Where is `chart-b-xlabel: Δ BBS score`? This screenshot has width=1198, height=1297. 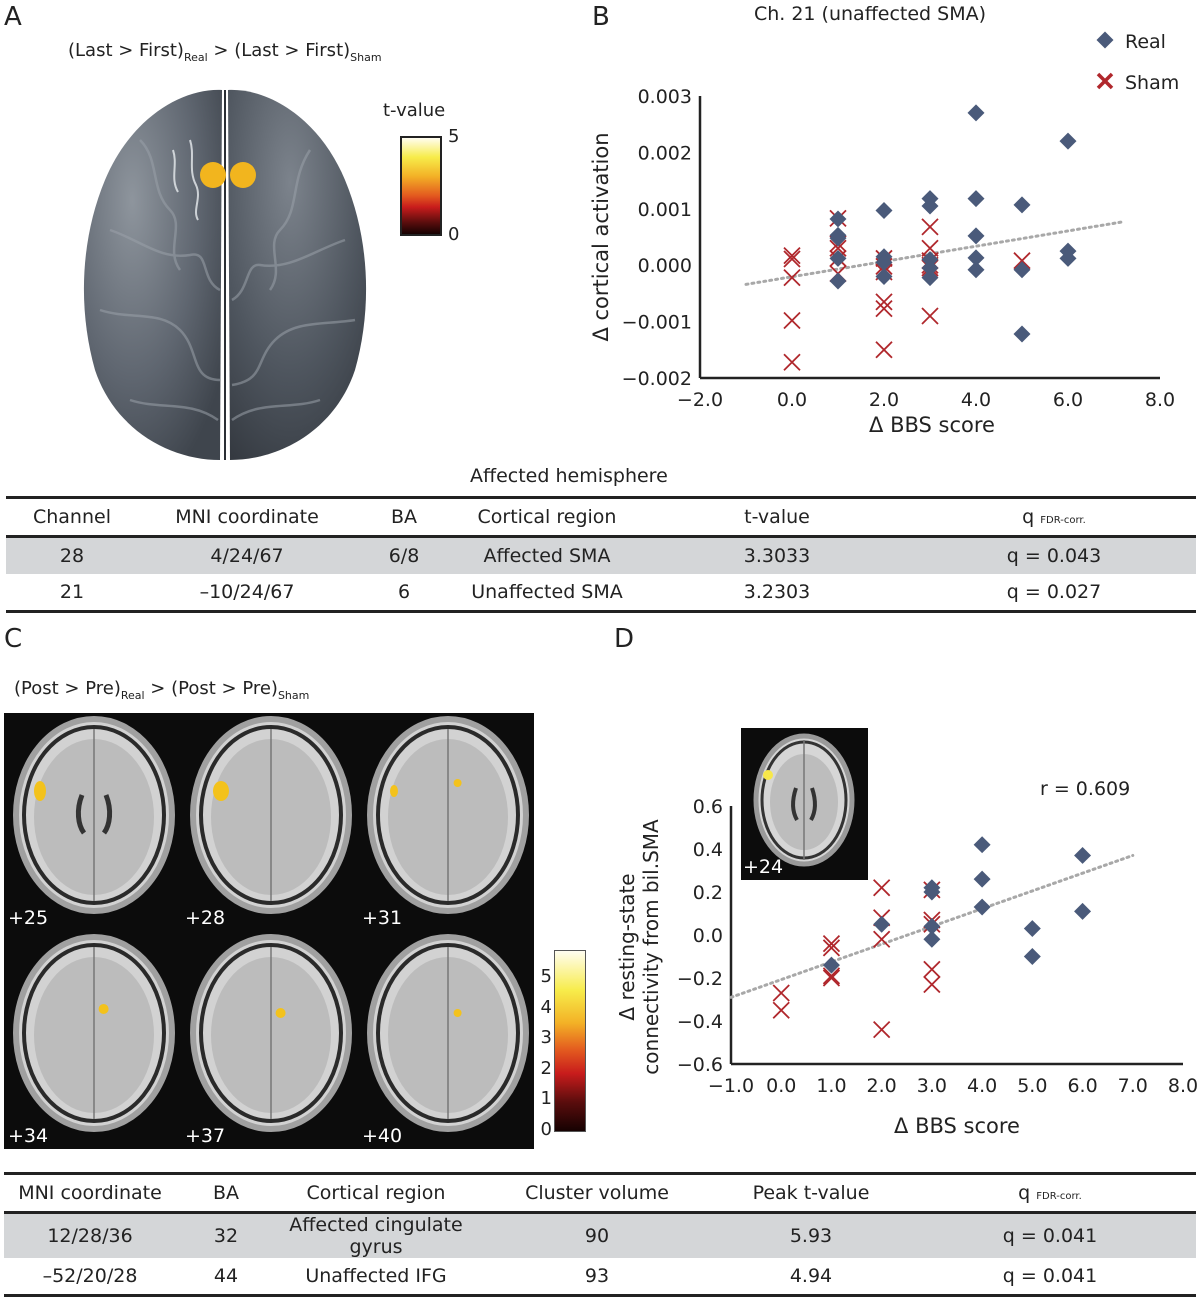
chart-b-xlabel: Δ BBS score is located at coordinates (932, 425).